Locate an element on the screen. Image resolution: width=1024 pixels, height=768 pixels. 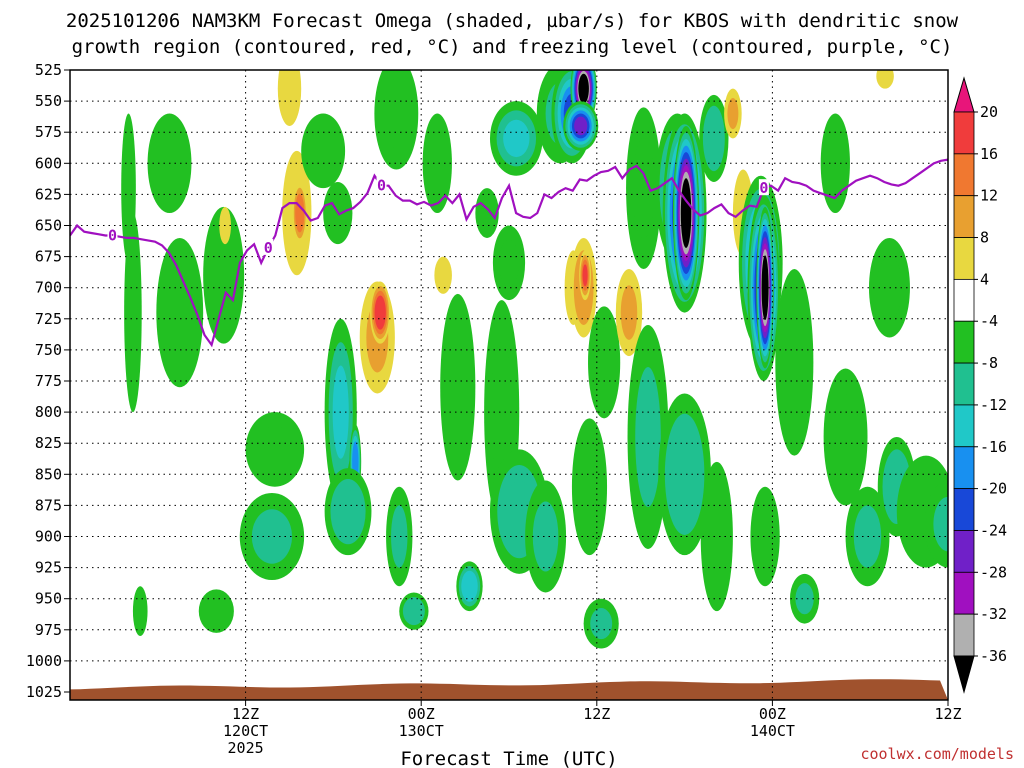
y-tick-label: 650 is located at coordinates (48, 226).